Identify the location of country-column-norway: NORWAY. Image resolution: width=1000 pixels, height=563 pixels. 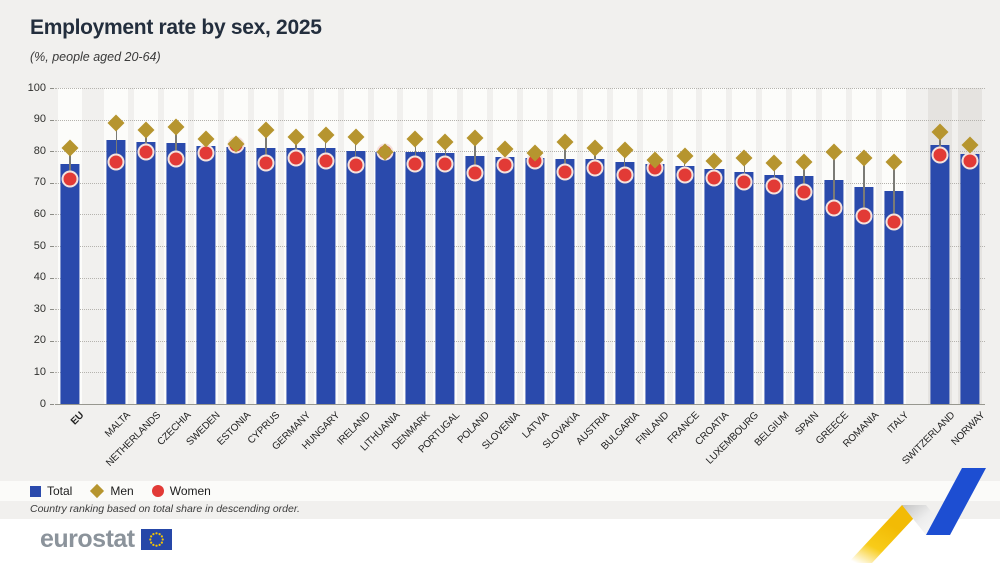
(968, 268).